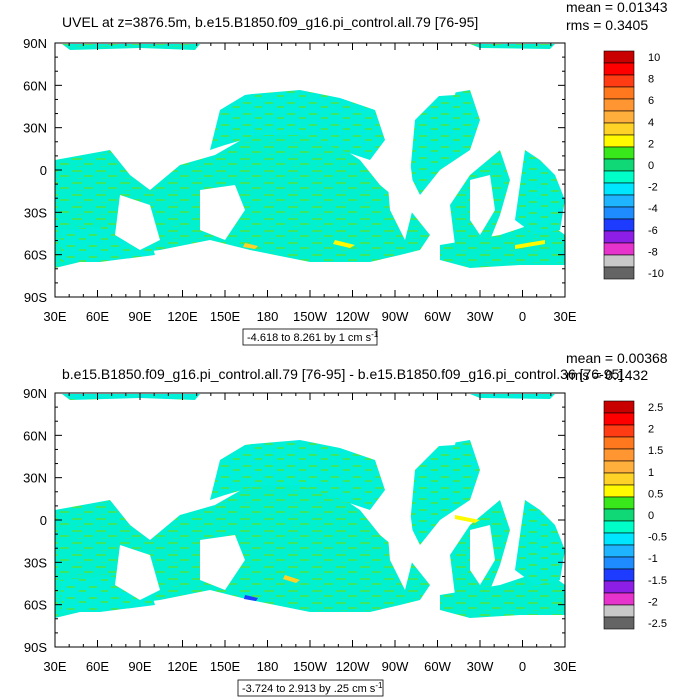 The width and height of the screenshot is (700, 700). Describe the element at coordinates (35, 170) in the screenshot. I see `y-tick-labels: 90N 60N 30N 0 30S 60S 90S` at that location.